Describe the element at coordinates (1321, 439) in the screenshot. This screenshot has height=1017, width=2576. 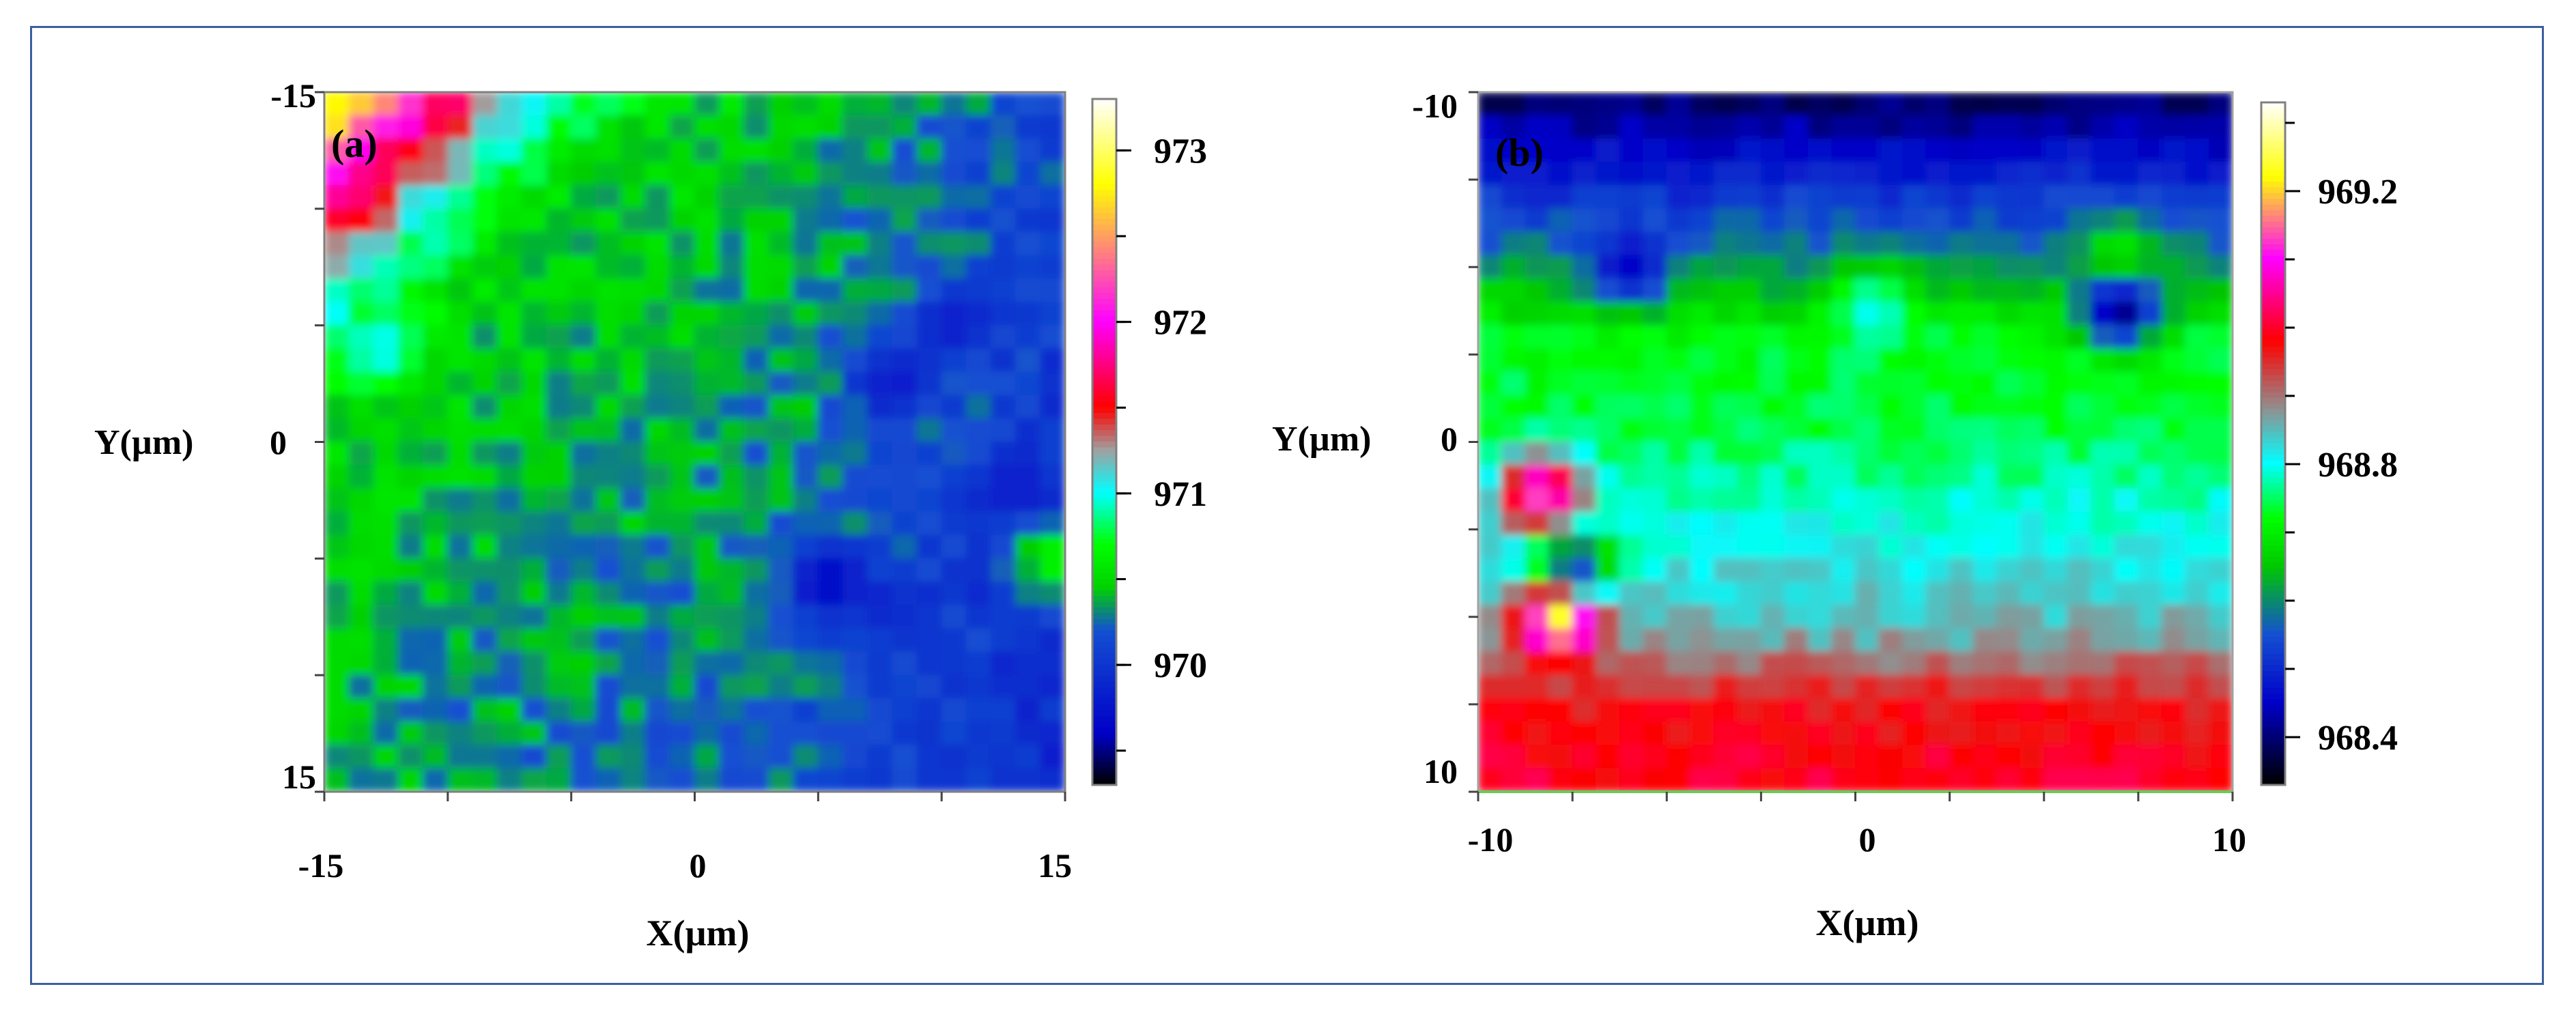
I see `y-axis-label: Y(µm)` at that location.